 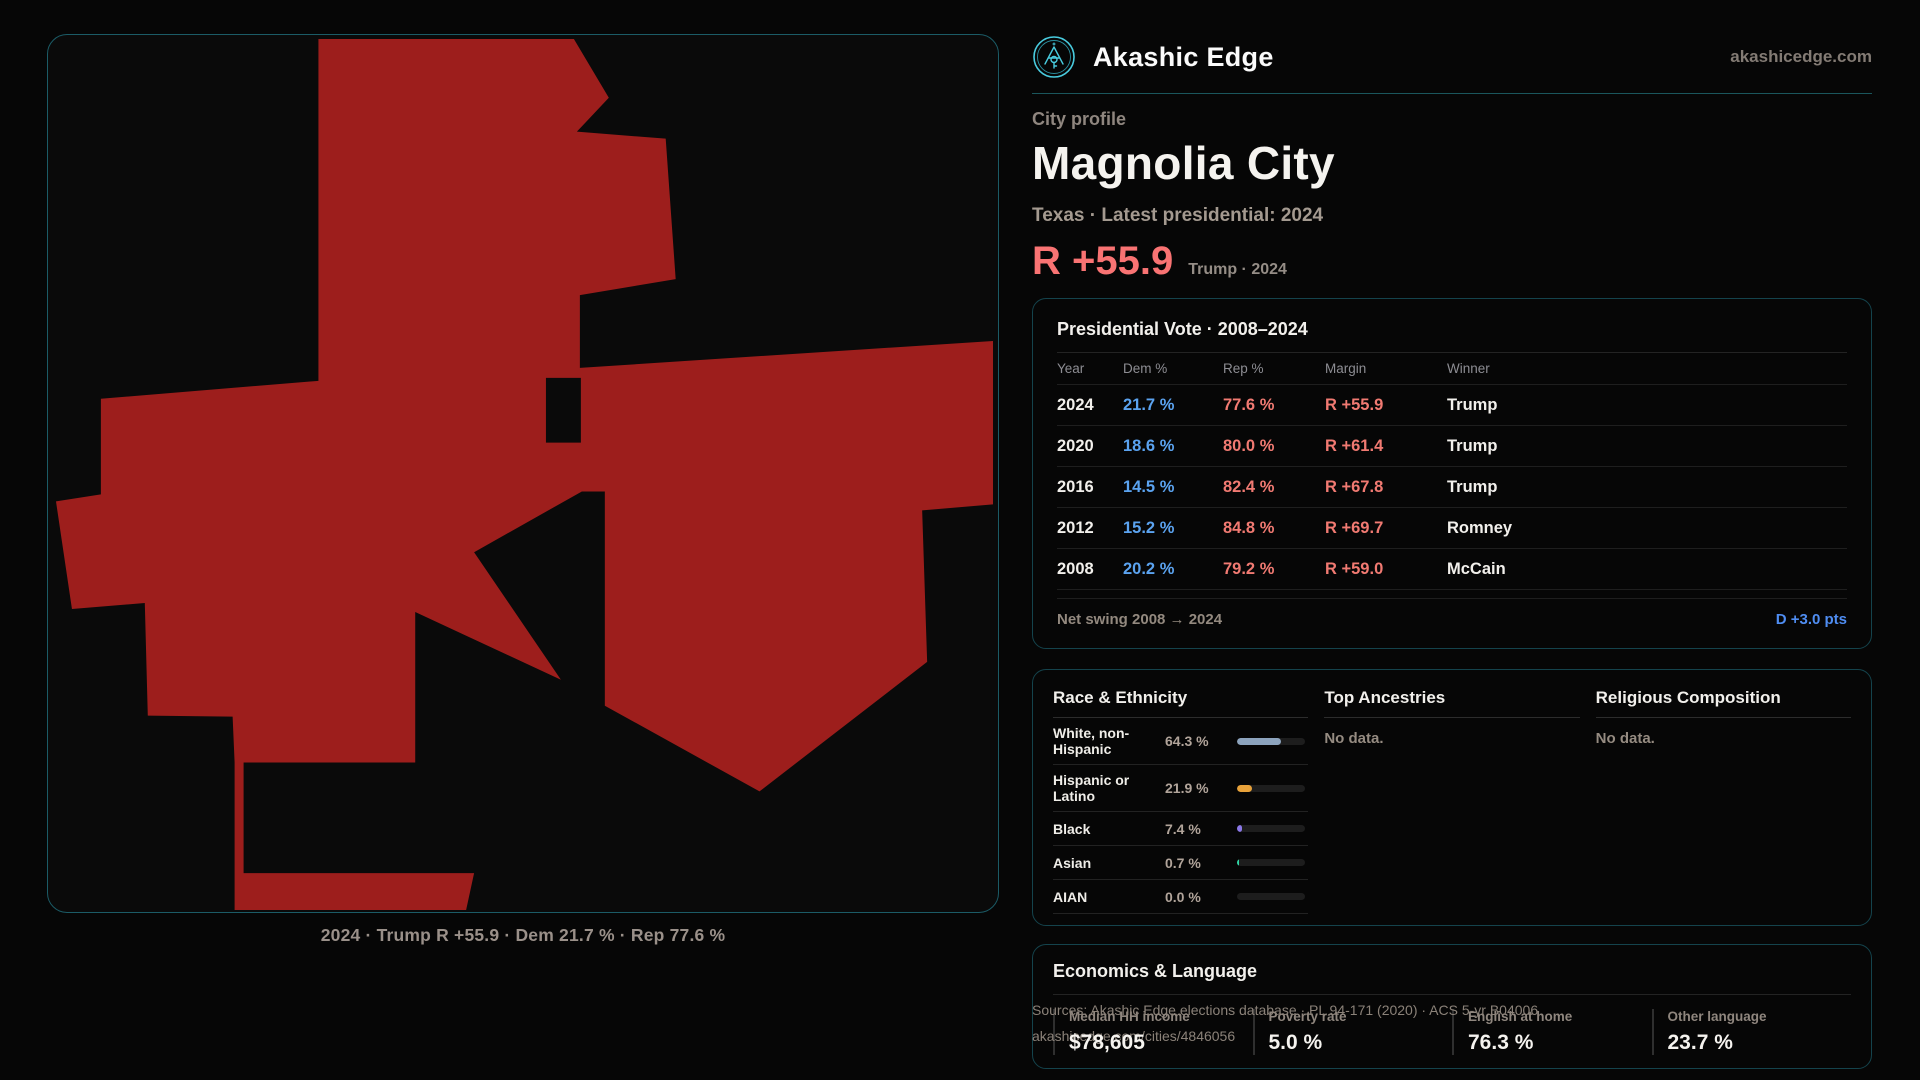 I want to click on race-label: White, non-Hispanic, so click(x=1091, y=741).